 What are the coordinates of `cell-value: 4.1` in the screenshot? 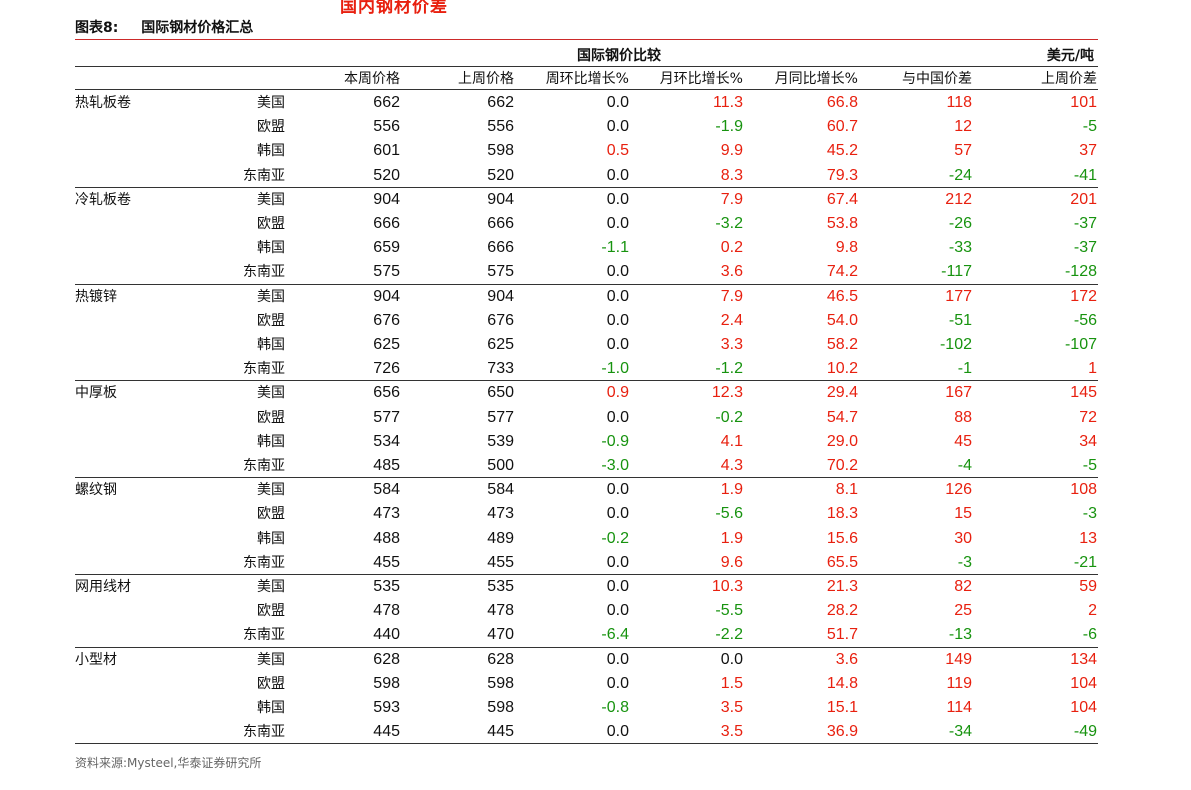 It's located at (731, 441).